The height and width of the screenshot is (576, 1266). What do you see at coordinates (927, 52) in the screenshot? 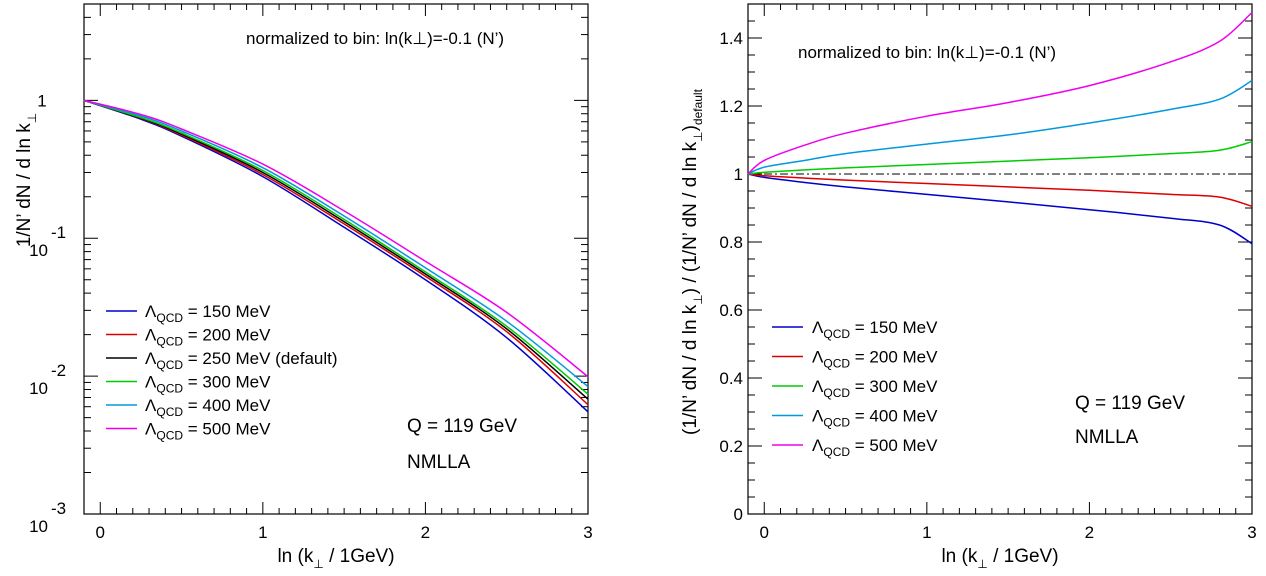
I see `right-annotation: normalized to bin: ln(k⊥)=-0.1 (N’)` at bounding box center [927, 52].